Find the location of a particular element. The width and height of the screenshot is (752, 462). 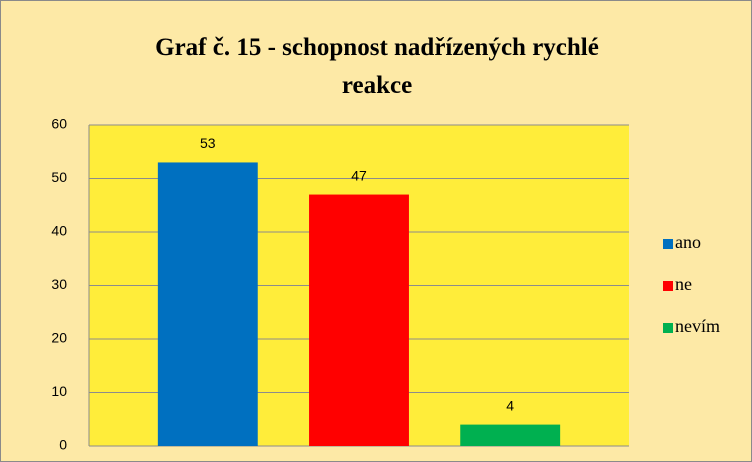

legend-label: ano is located at coordinates (688, 242).